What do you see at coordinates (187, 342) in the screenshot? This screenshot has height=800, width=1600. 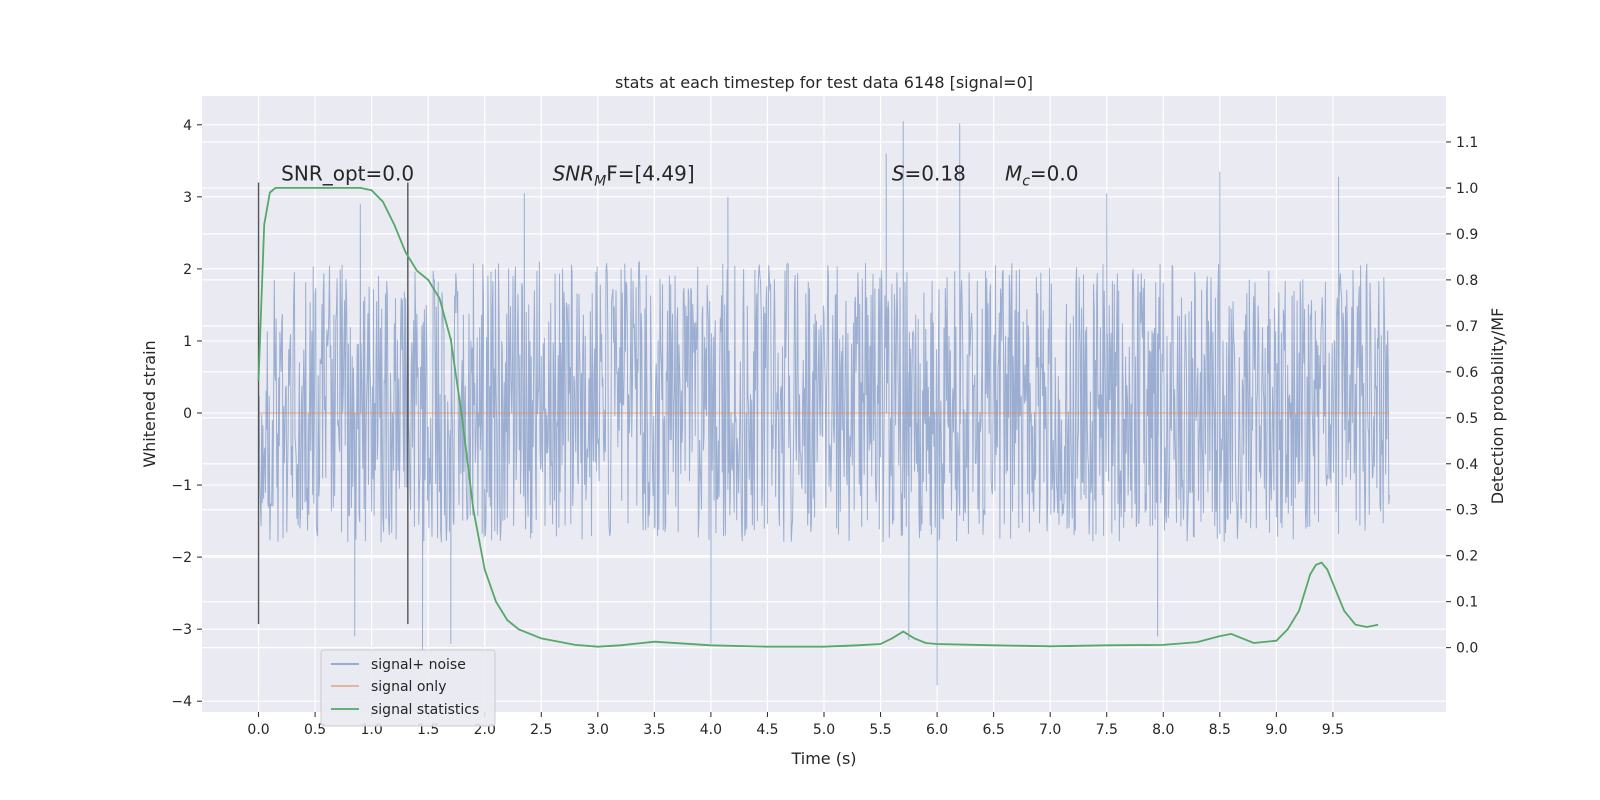 I see `y-tick-label: 1` at bounding box center [187, 342].